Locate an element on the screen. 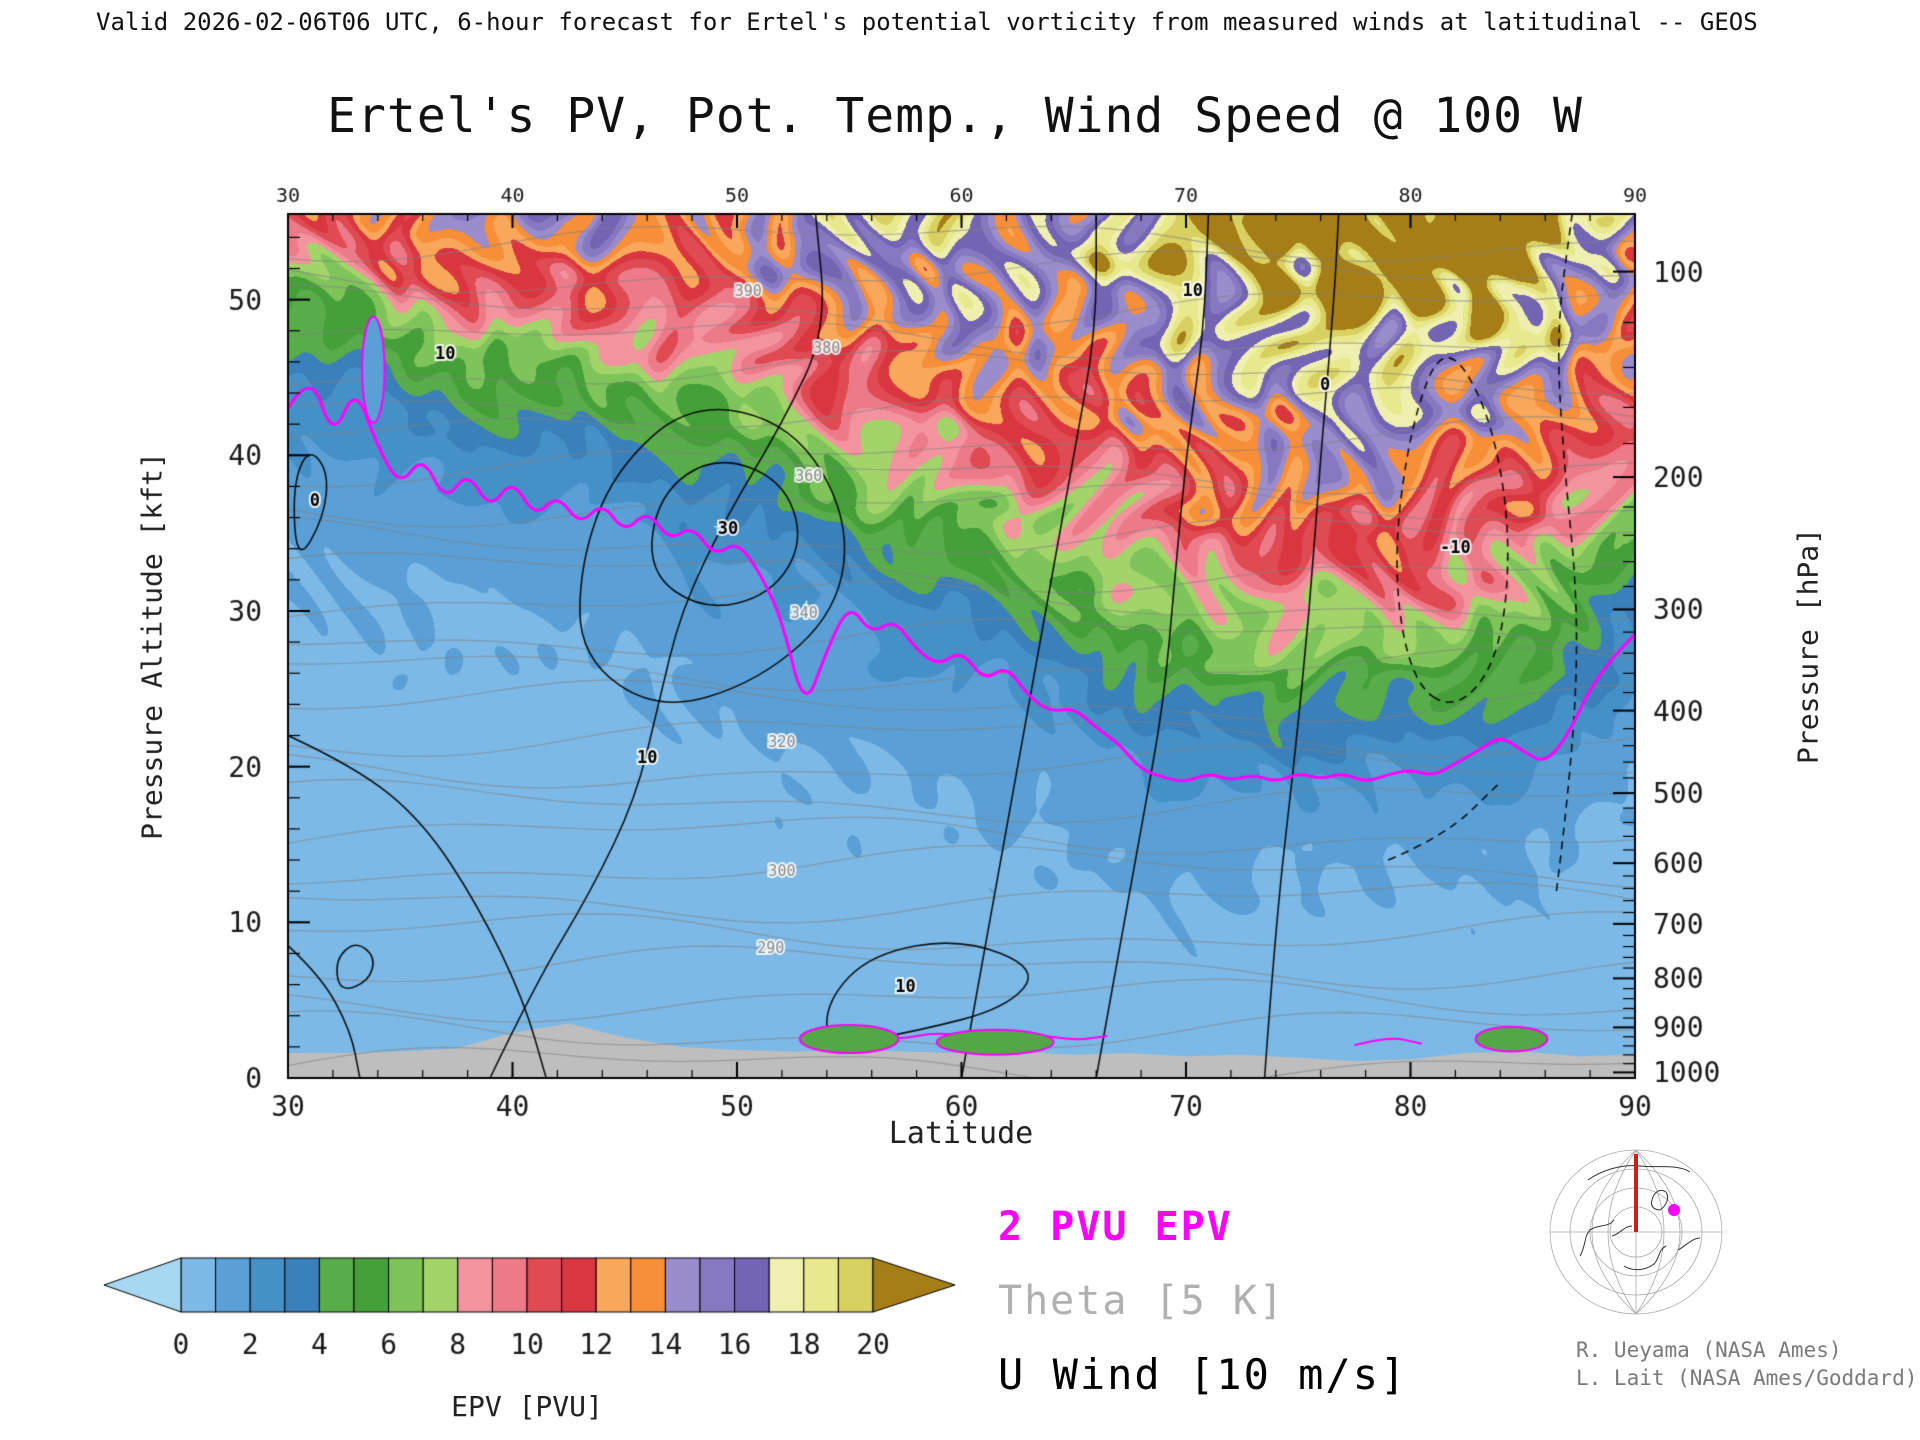 Image resolution: width=1920 pixels, height=1440 pixels. location-dot is located at coordinates (1674, 1210).